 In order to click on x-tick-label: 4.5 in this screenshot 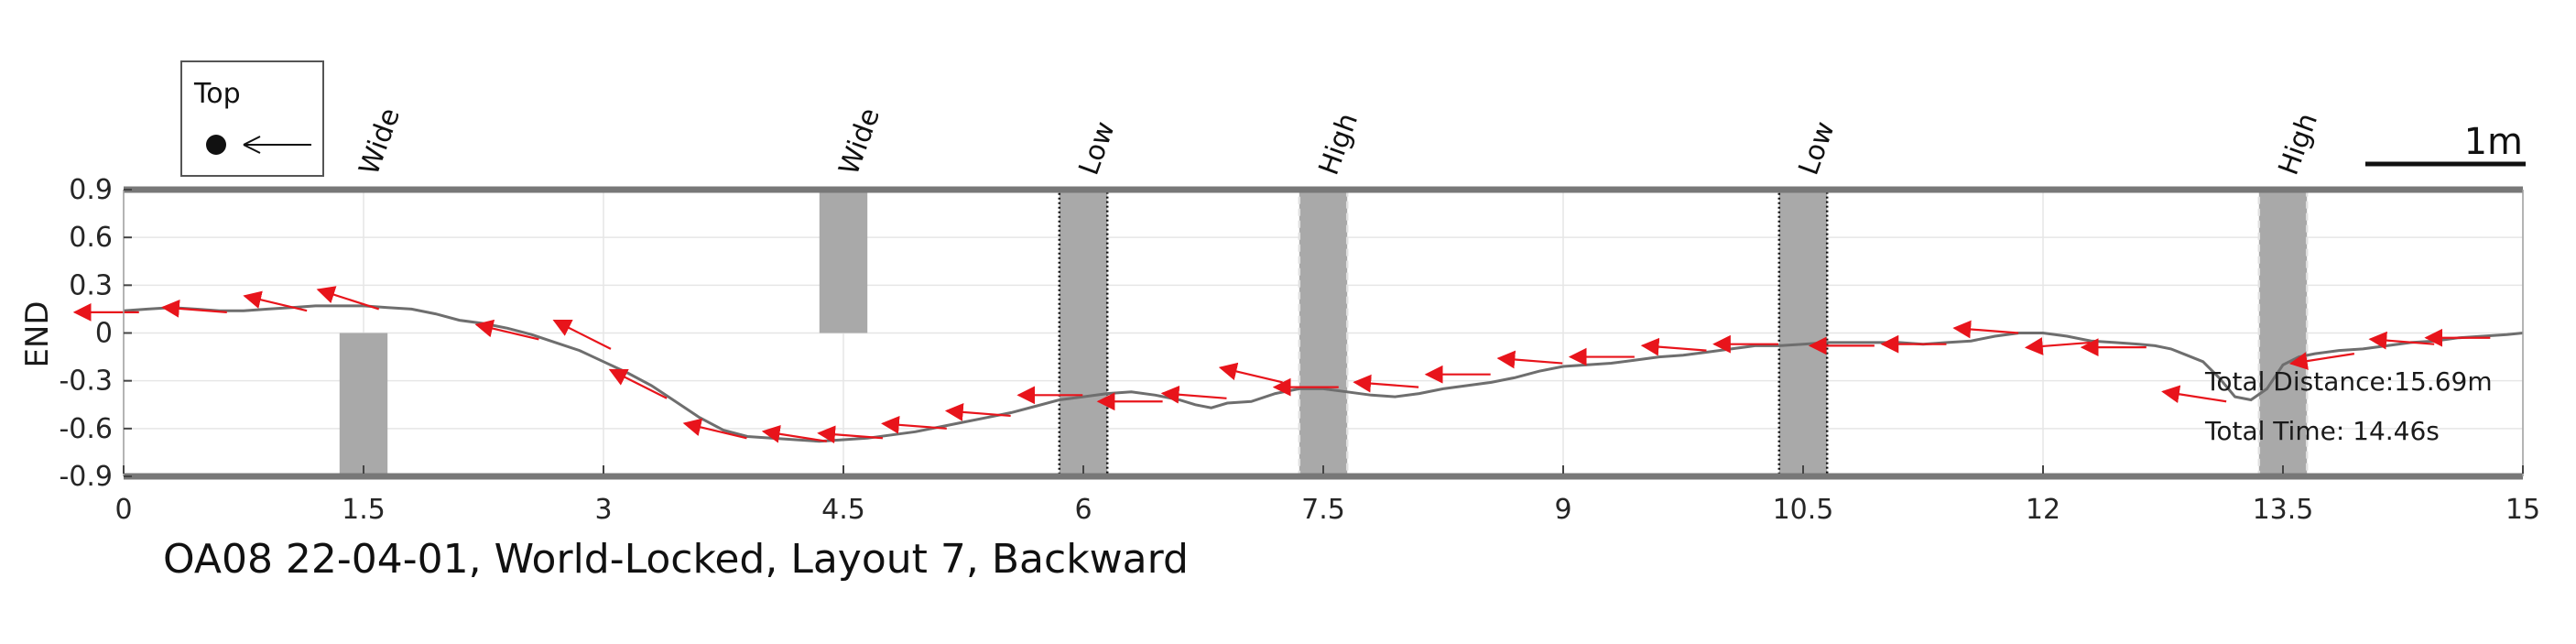, I will do `click(843, 510)`.